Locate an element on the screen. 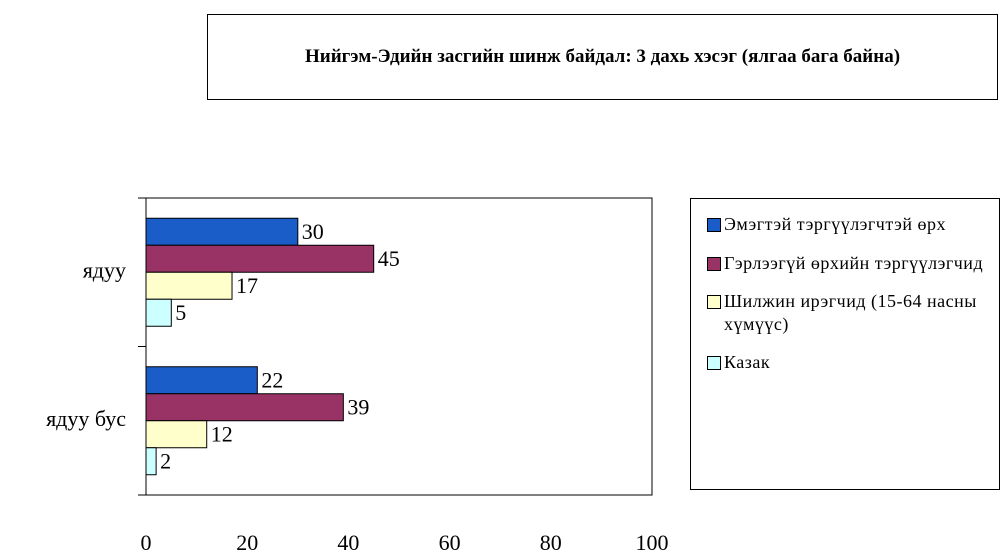 The image size is (1008, 558). data-label: 39 is located at coordinates (358, 406).